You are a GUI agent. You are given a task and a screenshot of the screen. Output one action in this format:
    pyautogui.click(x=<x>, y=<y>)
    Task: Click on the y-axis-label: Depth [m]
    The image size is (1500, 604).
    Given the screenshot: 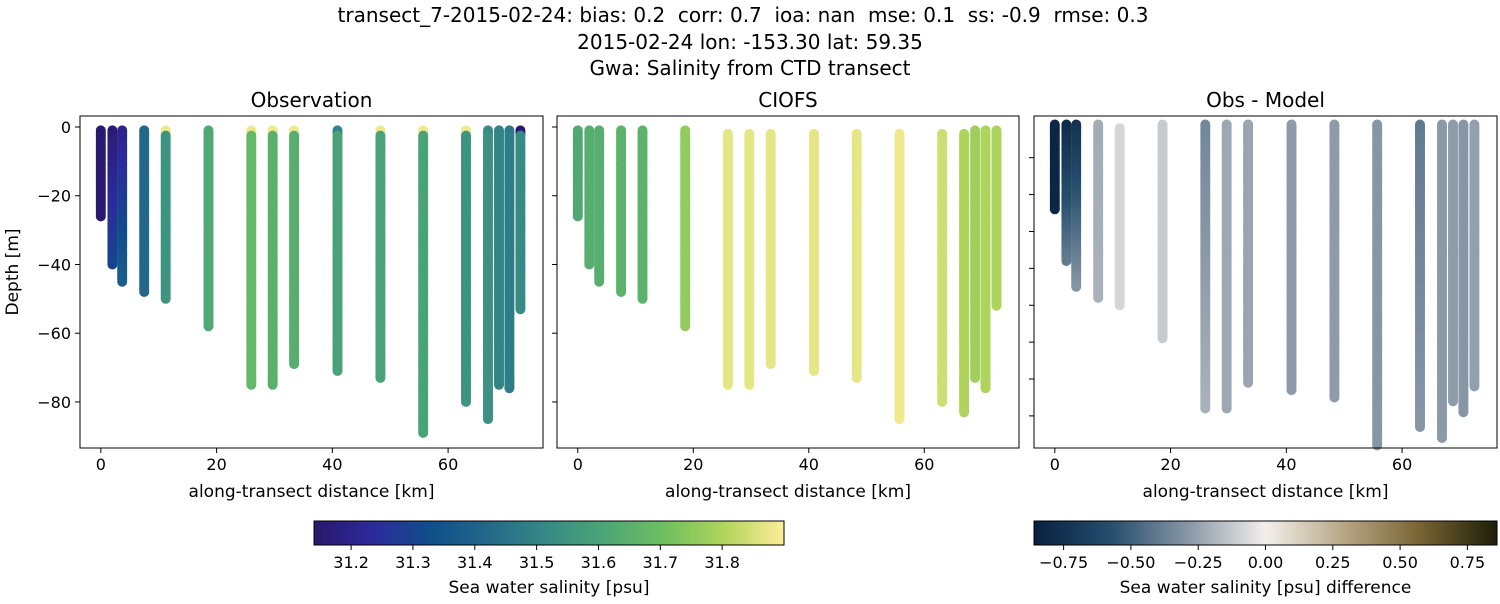 What is the action you would take?
    pyautogui.click(x=13, y=271)
    